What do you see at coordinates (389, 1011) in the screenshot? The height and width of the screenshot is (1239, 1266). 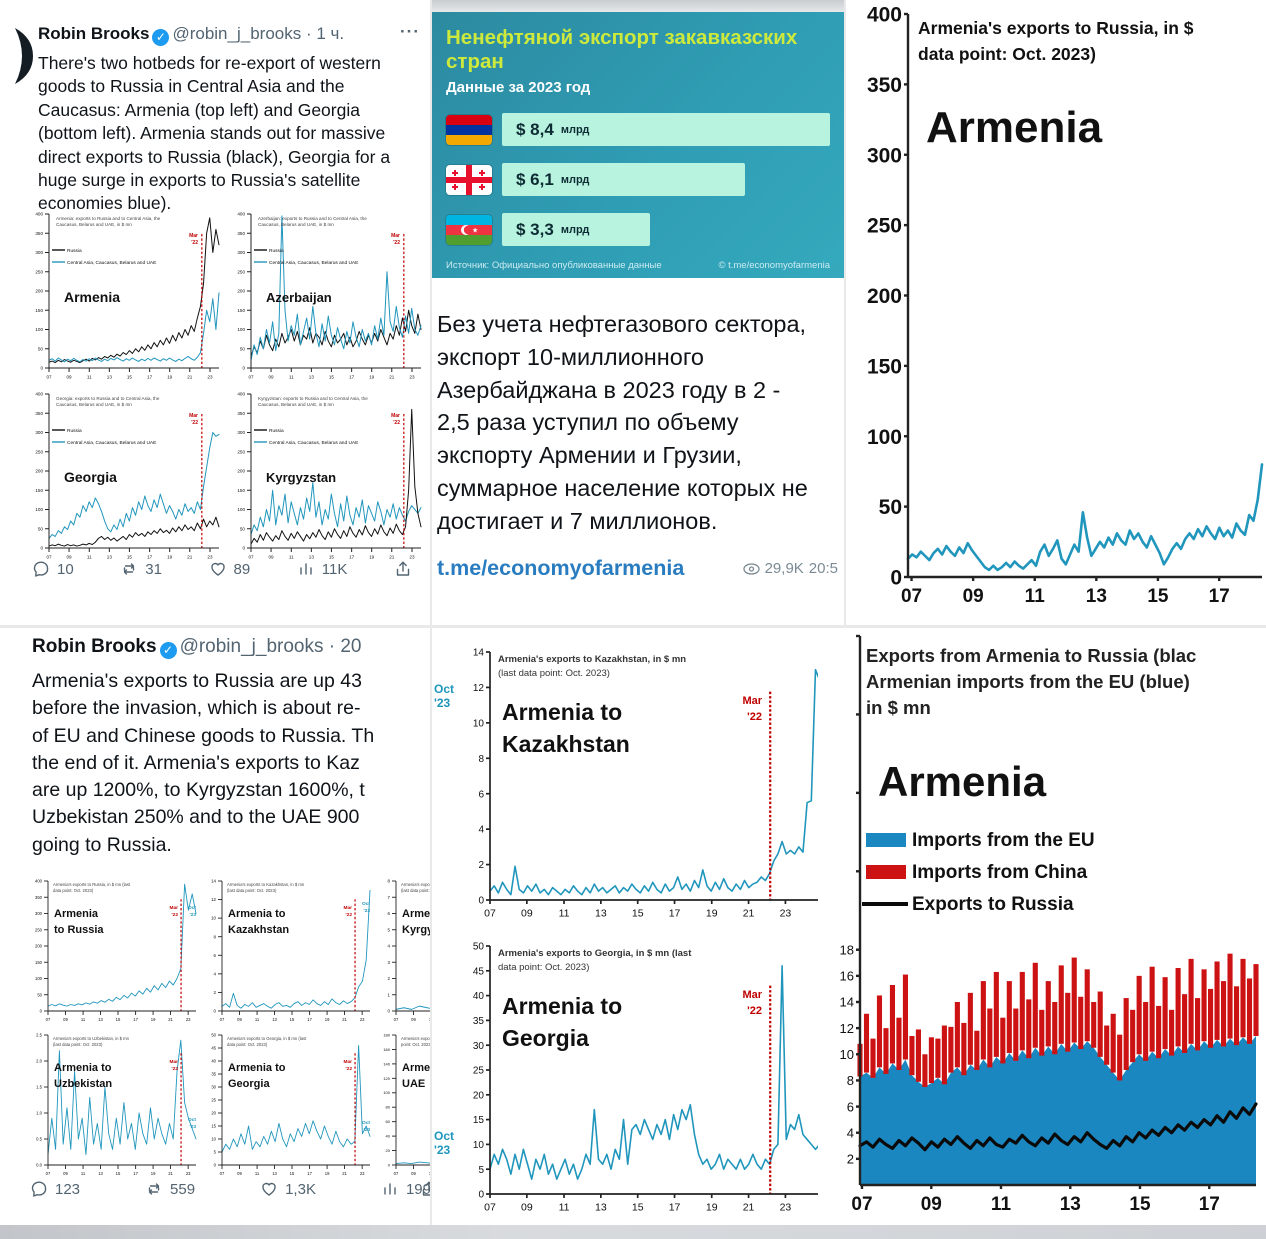 I see `svg-text: 0` at bounding box center [389, 1011].